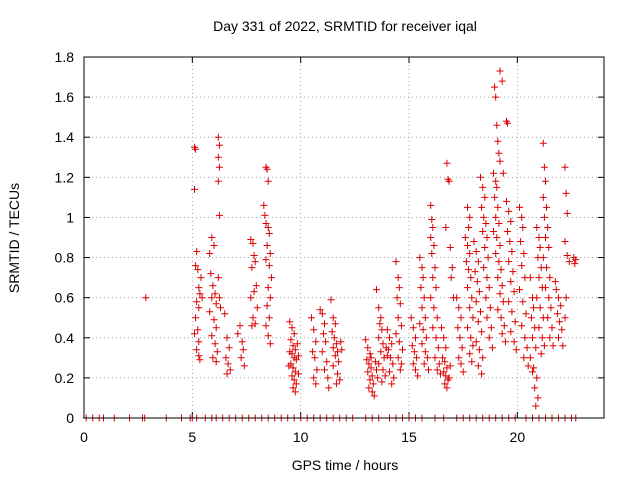  Describe the element at coordinates (65, 378) in the screenshot. I see `y-tick-label: 0.2` at that location.